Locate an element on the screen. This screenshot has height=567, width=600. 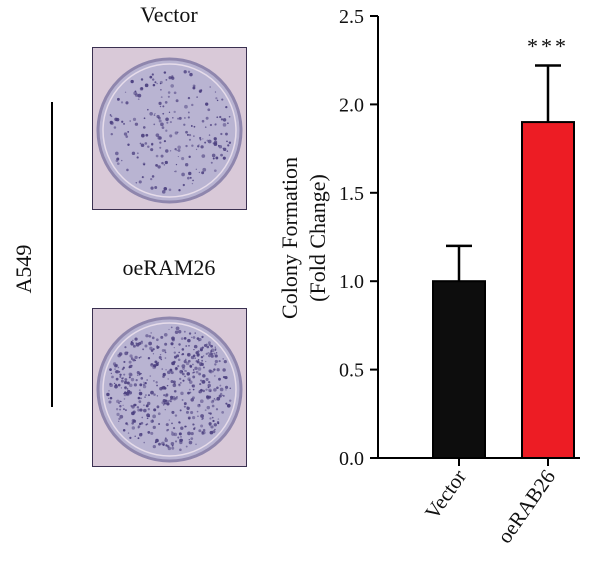
plate-vector-colonies is located at coordinates (170, 132).